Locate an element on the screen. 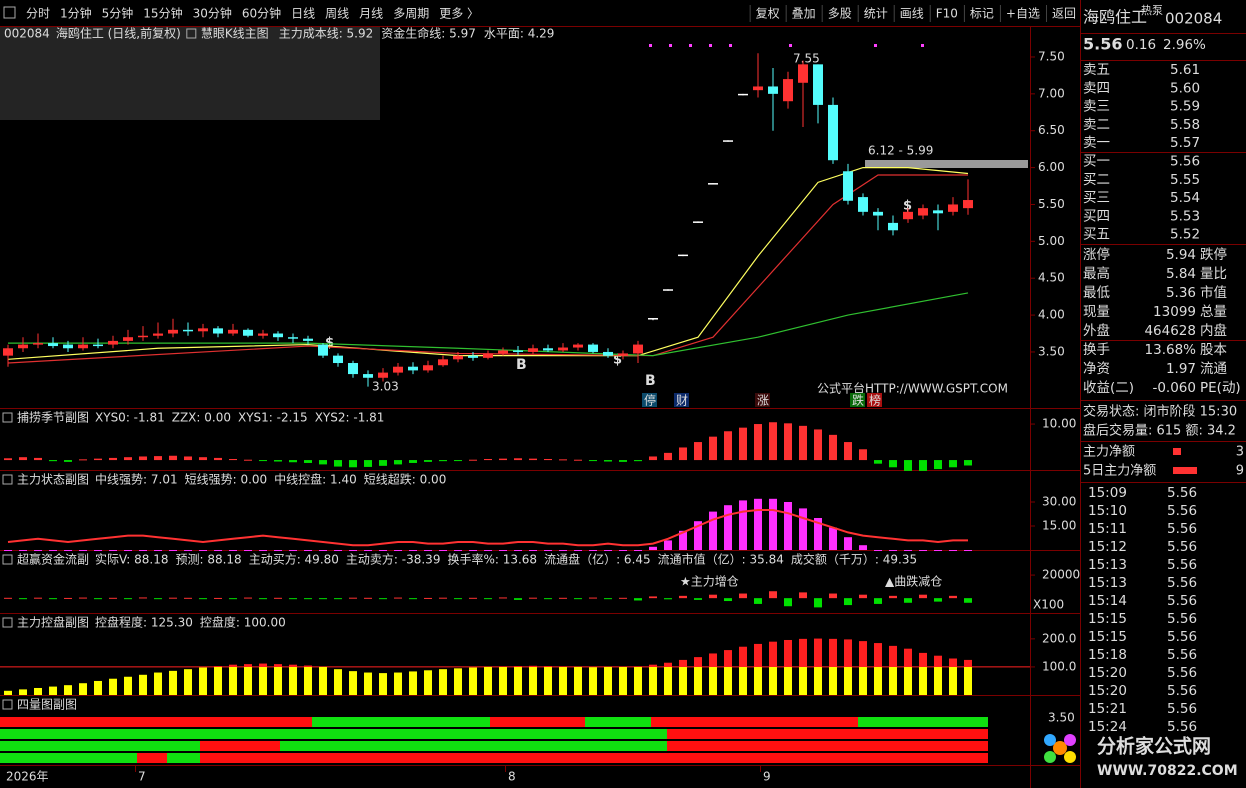 This screenshot has width=1246, height=788. stat-label: 换手 is located at coordinates (1096, 350).